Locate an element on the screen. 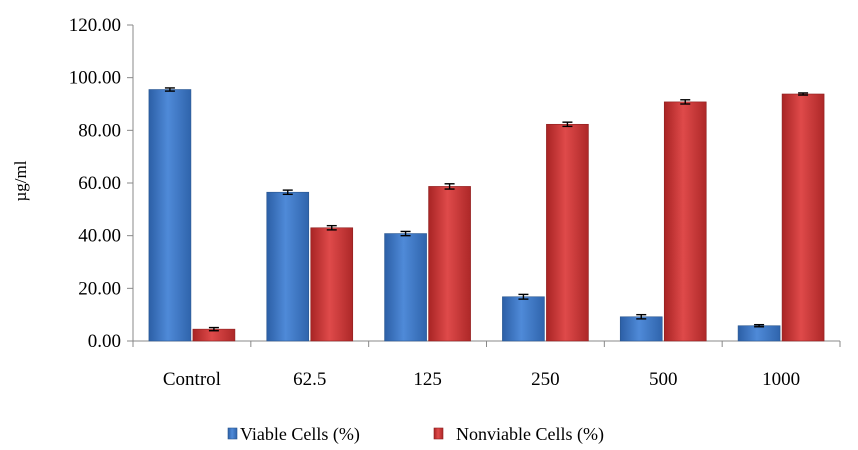  y-tick-label: 120.00 is located at coordinates (95, 25).